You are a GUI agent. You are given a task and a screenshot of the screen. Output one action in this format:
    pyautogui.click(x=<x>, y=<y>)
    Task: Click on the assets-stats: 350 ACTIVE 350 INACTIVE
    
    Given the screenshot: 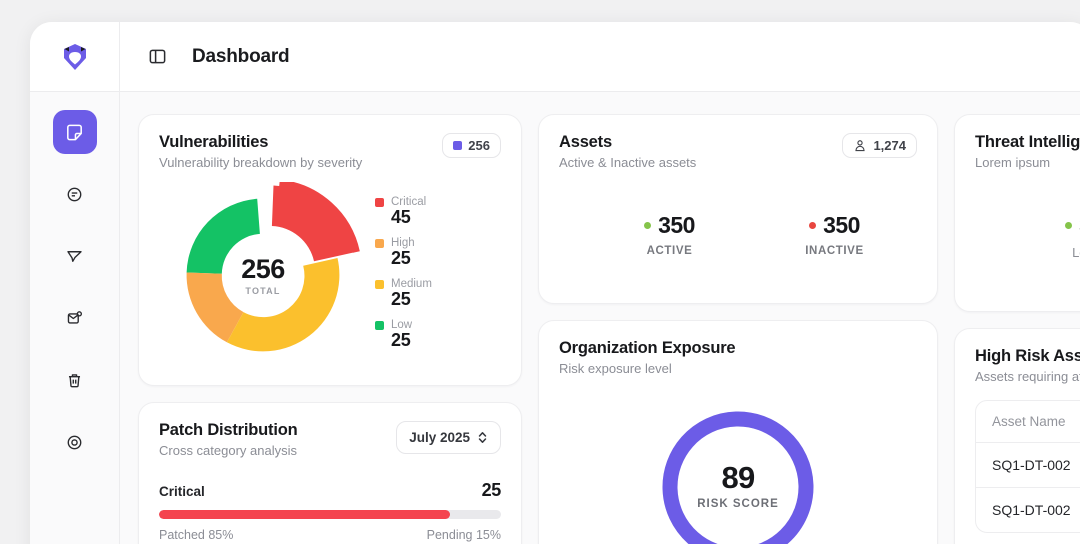 What is the action you would take?
    pyautogui.click(x=738, y=234)
    